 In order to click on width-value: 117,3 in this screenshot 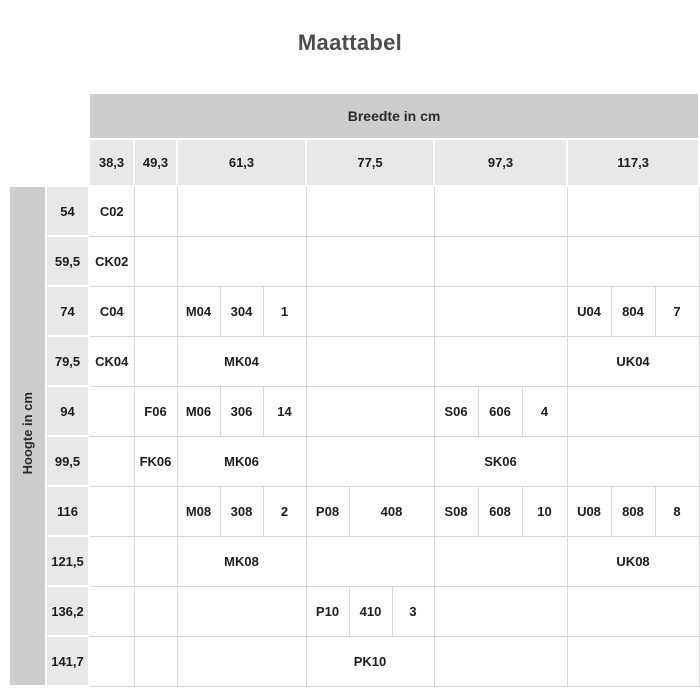, I will do `click(632, 162)`.